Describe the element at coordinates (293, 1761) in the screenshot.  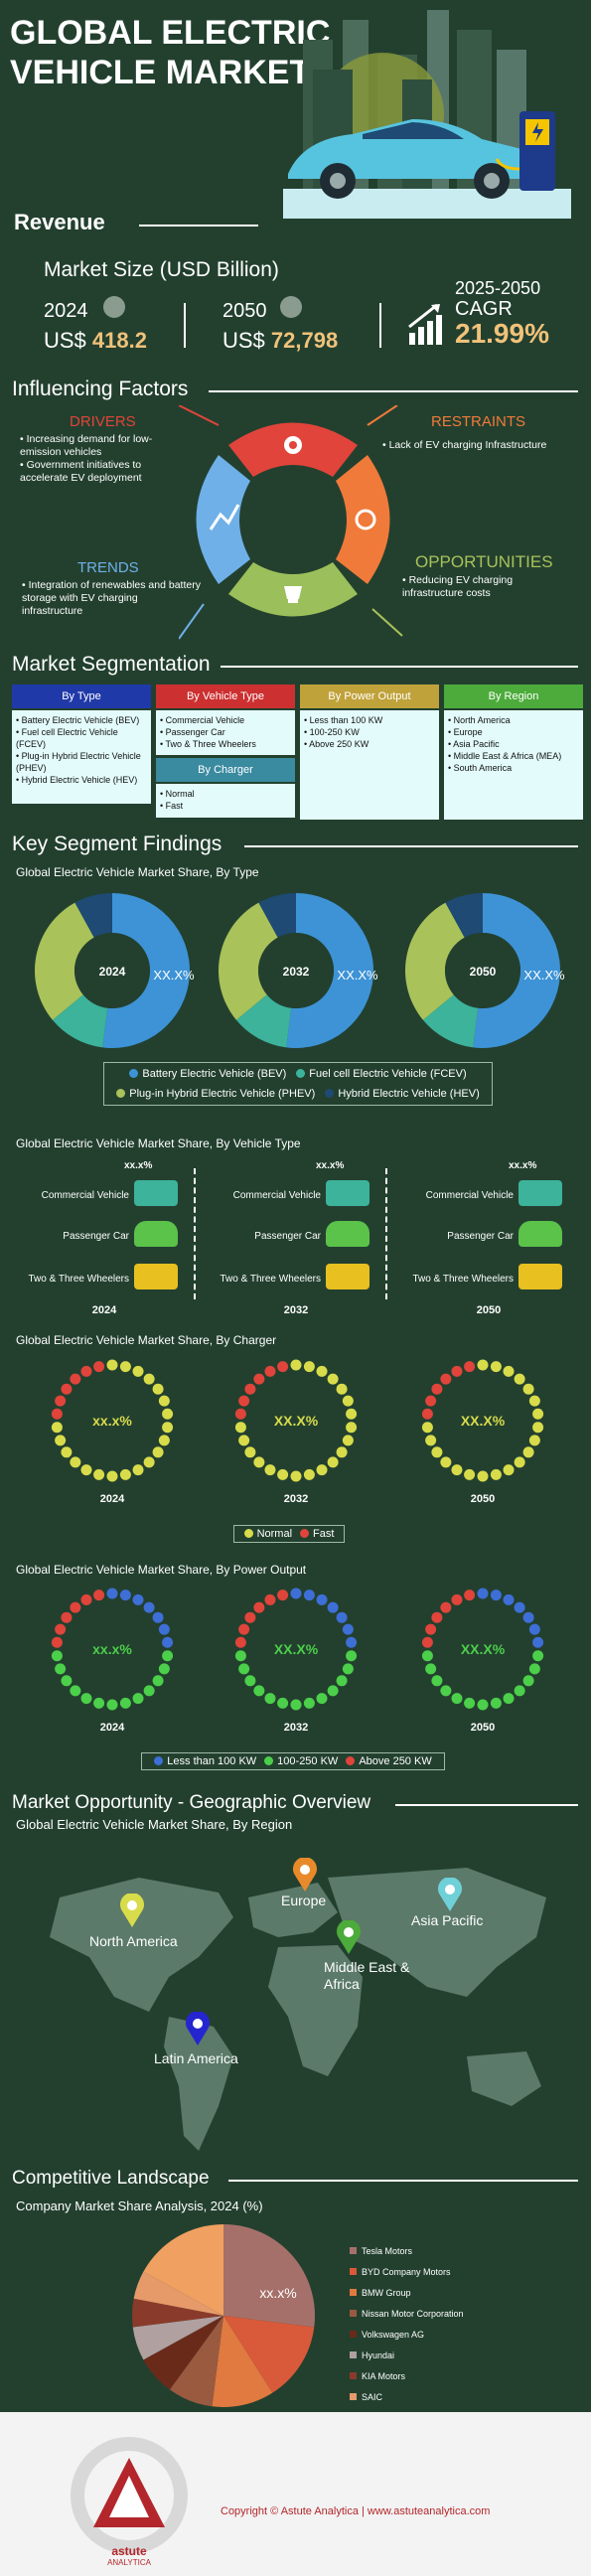
I see `power-legend: Less than 100 KW 100-250 KW Above 250 KW` at that location.